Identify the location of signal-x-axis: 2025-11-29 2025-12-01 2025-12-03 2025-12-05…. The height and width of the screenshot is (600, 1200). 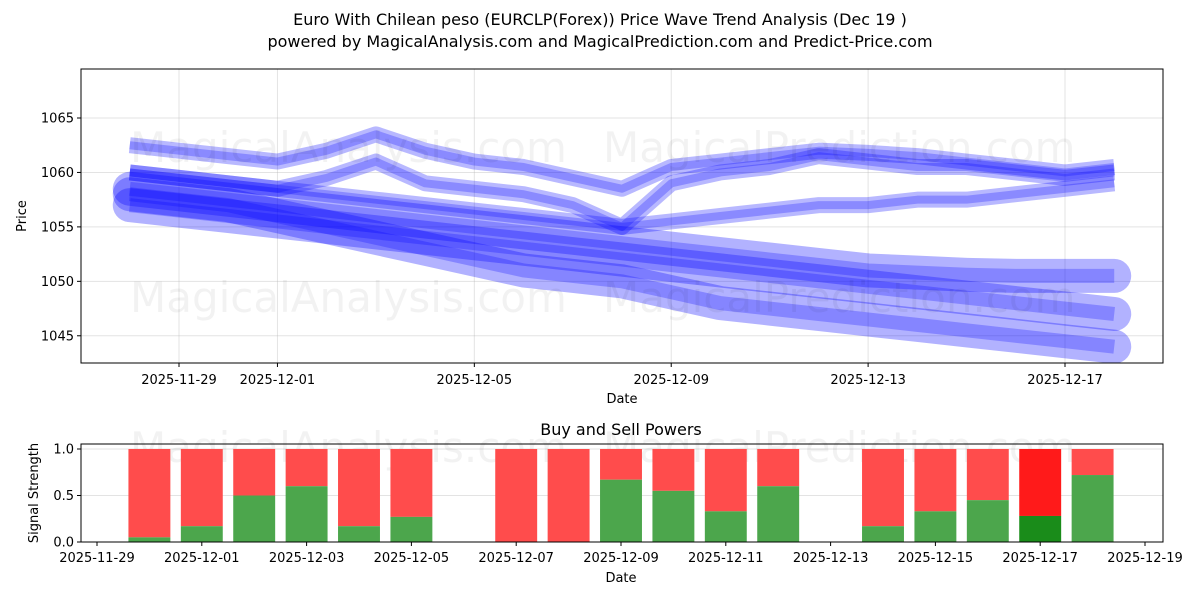
(621, 554).